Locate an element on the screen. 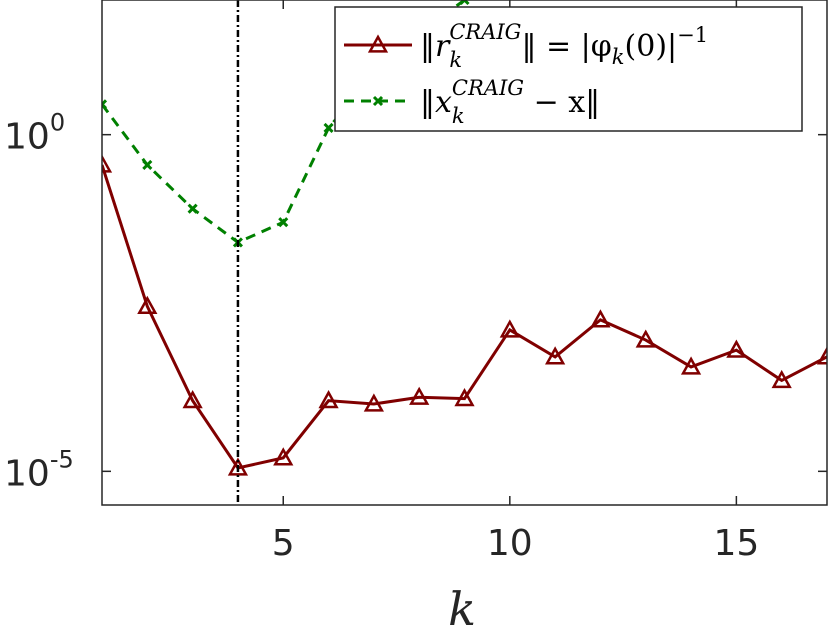 This screenshot has width=830, height=639. legend-entry-1: ‖rCRAIG‖ = |φk(0)|−1k is located at coordinates (526, 46).